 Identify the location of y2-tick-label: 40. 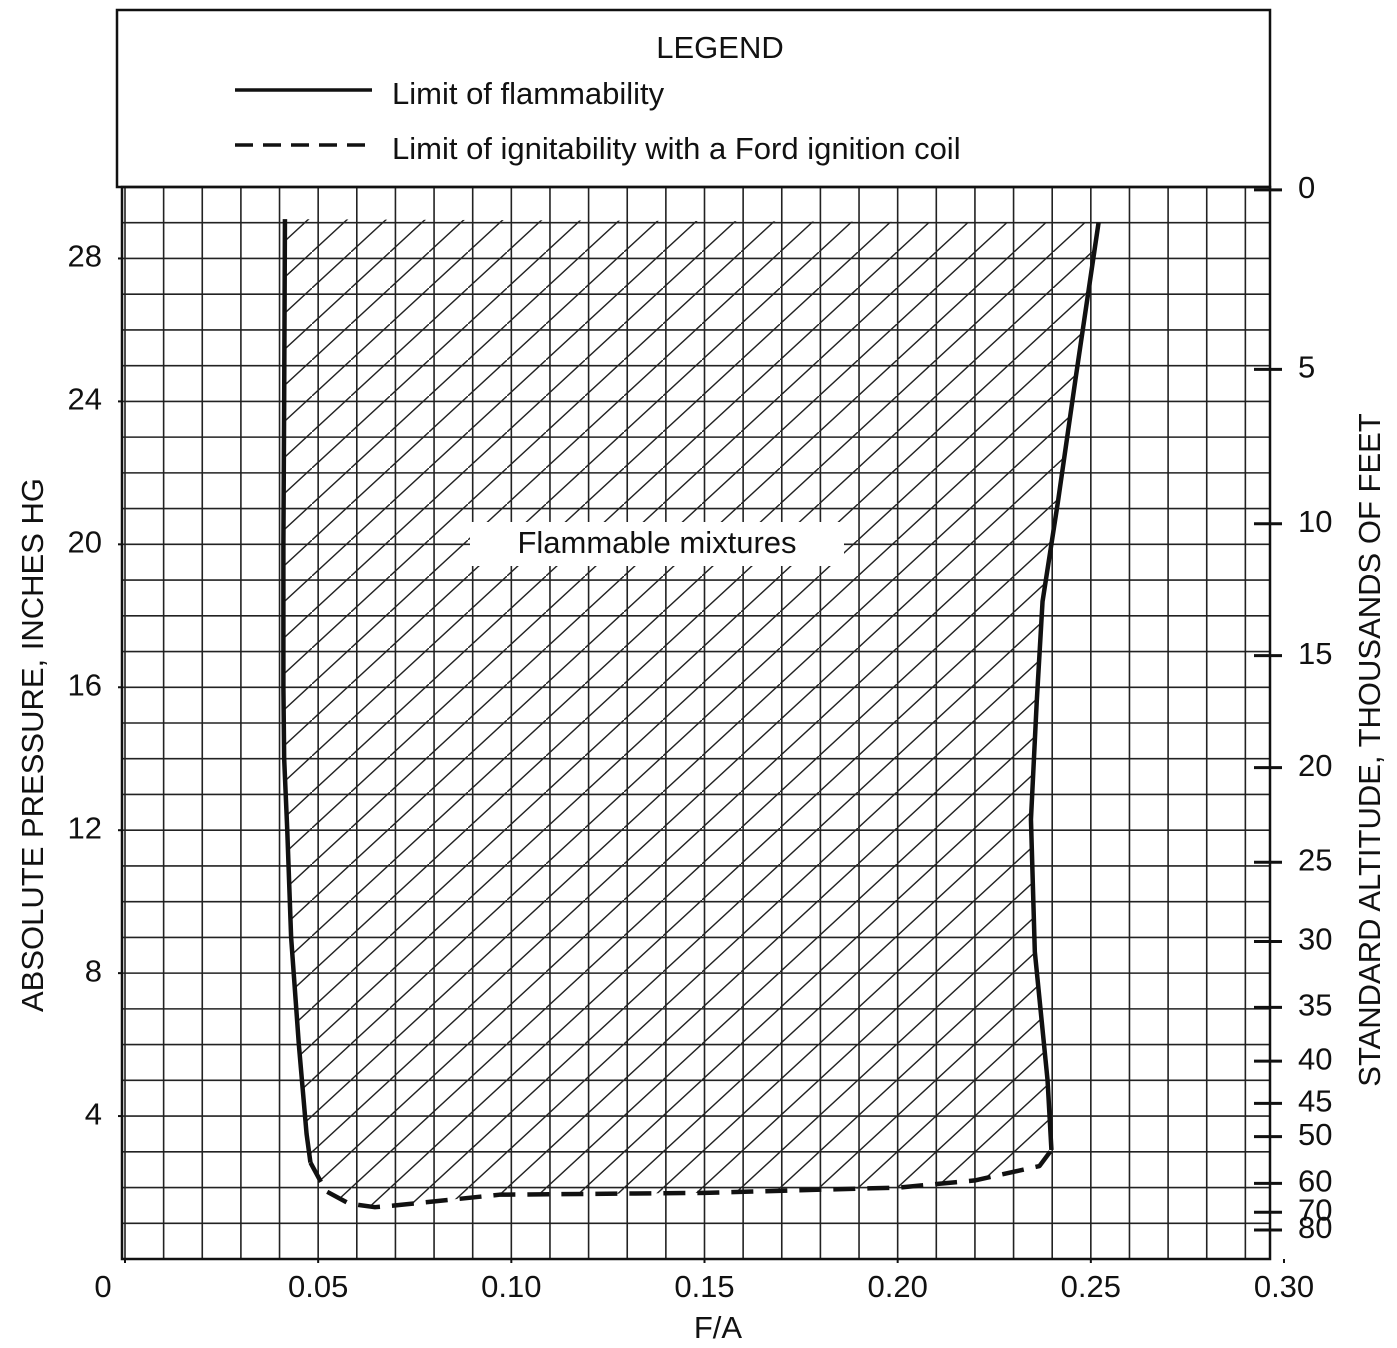
(1315, 1058).